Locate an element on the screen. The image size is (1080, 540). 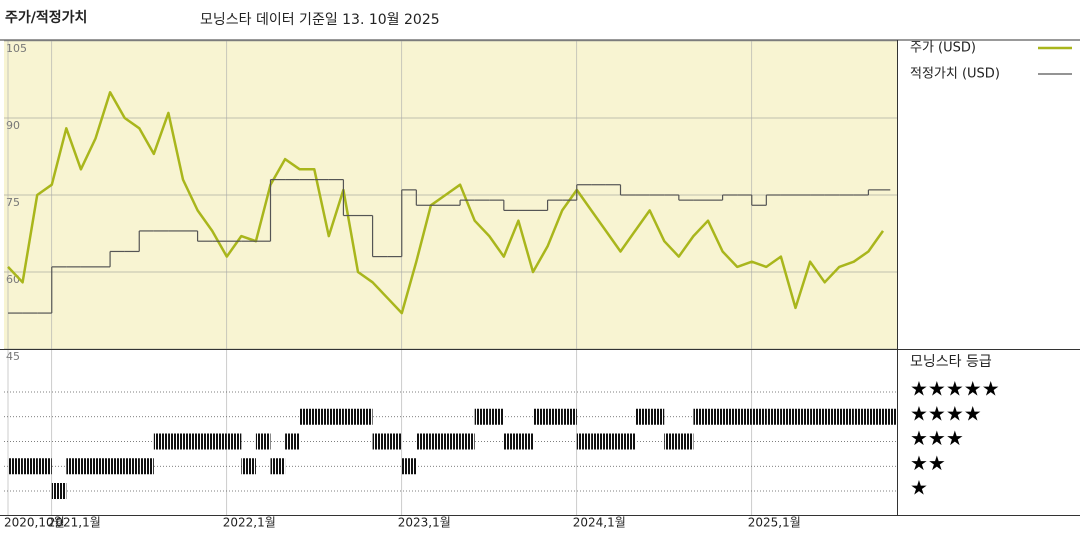
y-tick-label: 90 is located at coordinates (13, 125).